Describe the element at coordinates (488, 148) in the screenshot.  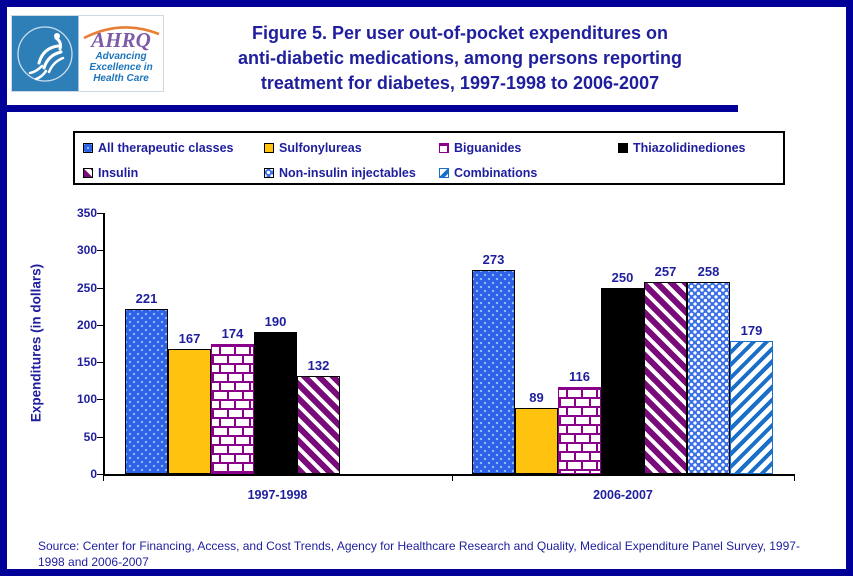
I see `legend-label: Biguanides` at that location.